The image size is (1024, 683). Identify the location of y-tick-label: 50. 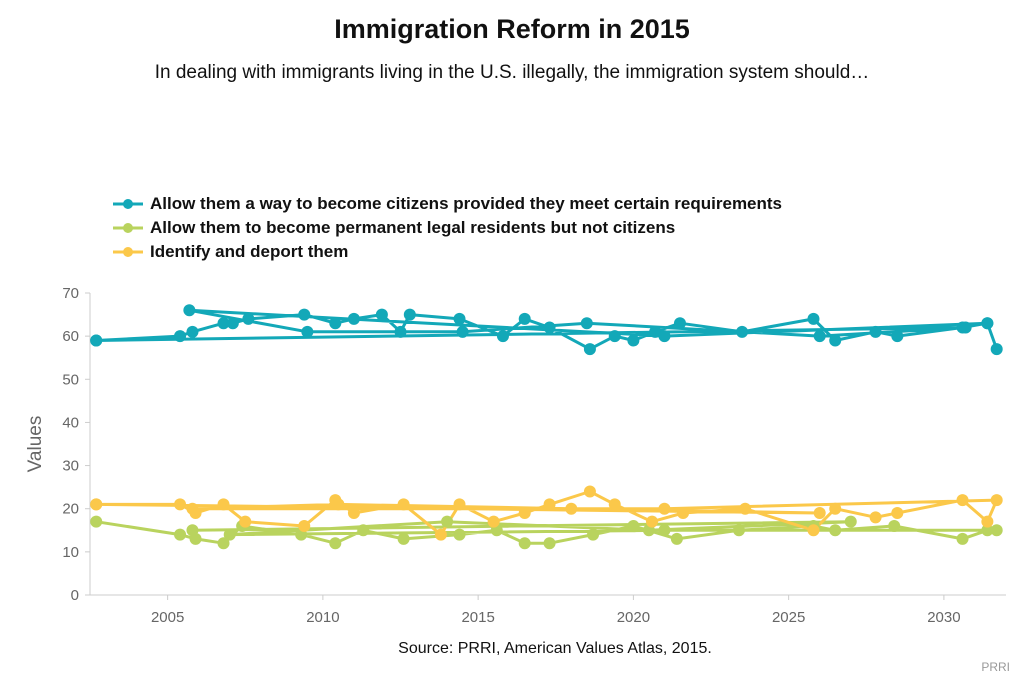
(70, 379).